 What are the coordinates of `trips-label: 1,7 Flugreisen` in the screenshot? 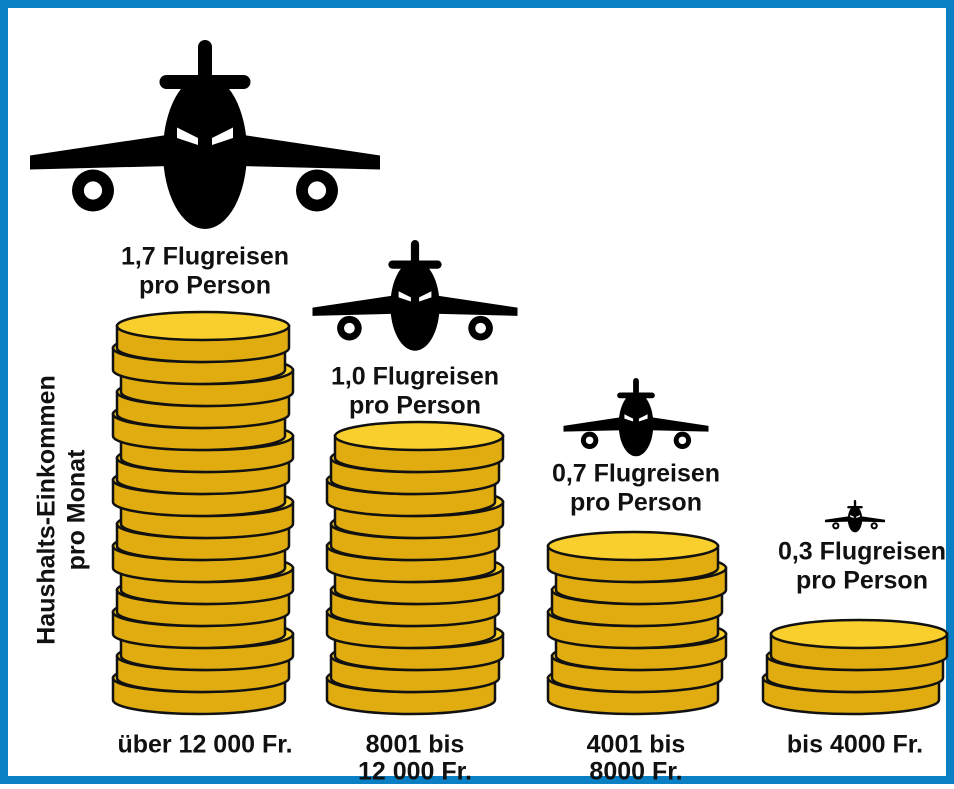 It's located at (205, 257).